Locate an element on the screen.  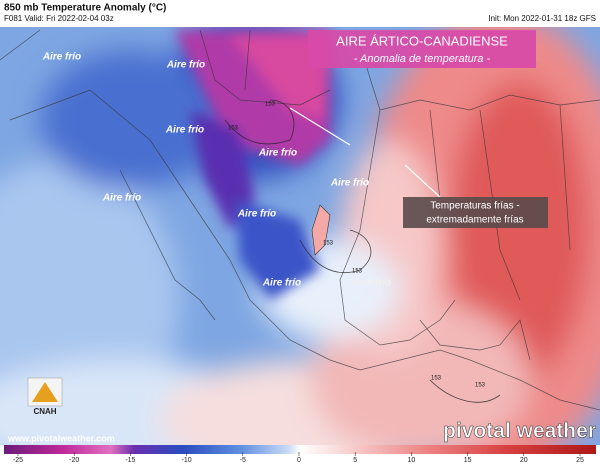
colorbar-tick-label: -5 is located at coordinates (243, 460).